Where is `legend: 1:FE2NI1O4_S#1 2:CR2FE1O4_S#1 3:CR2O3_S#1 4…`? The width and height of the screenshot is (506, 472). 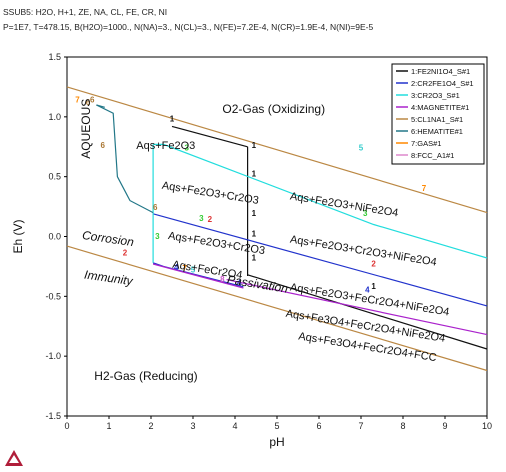 legend: 1:FE2NI1O4_S#1 2:CR2FE1O4_S#1 3:CR2O3_S#1 4… is located at coordinates (438, 114).